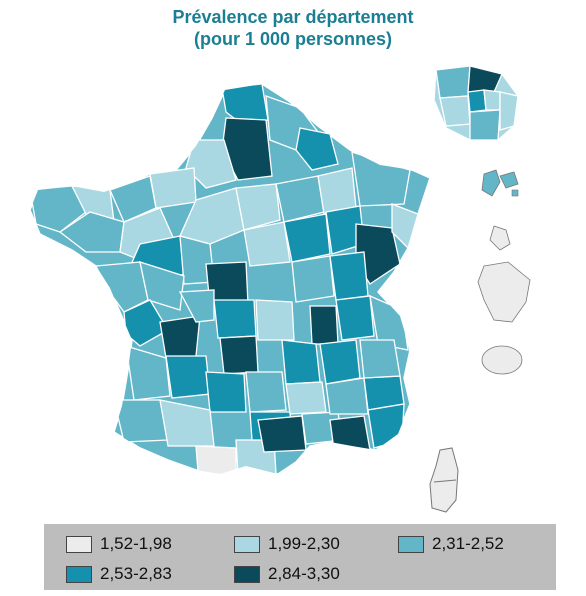 The image size is (586, 596). Describe the element at coordinates (502, 360) in the screenshot. I see `inset-la-reunion` at that location.